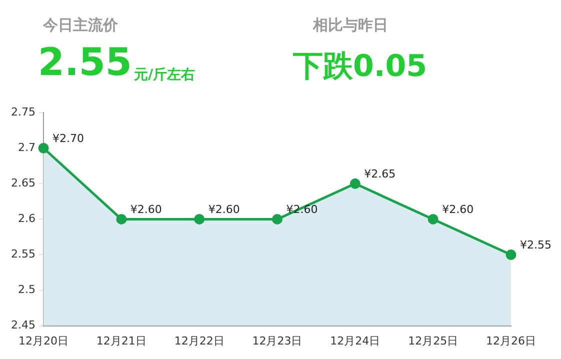 This screenshot has height=359, width=561. What do you see at coordinates (165, 75) in the screenshot?
I see `text: 元/斤左右` at bounding box center [165, 75].